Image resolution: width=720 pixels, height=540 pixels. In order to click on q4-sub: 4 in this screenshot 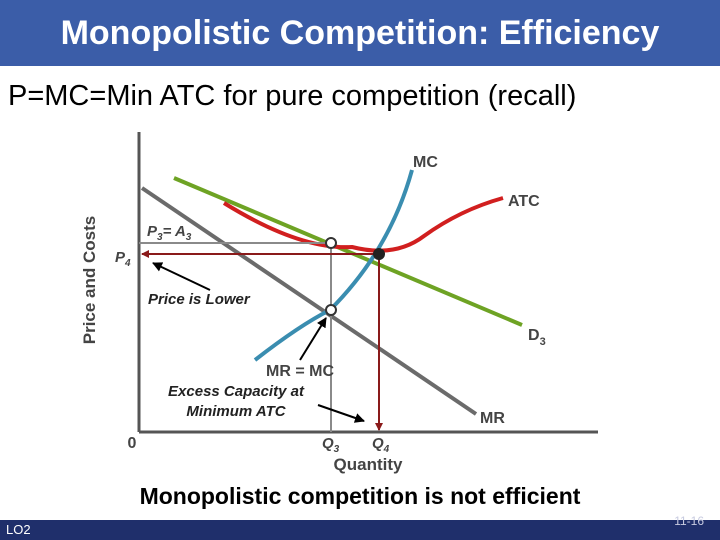, I will do `click(386, 449)`.